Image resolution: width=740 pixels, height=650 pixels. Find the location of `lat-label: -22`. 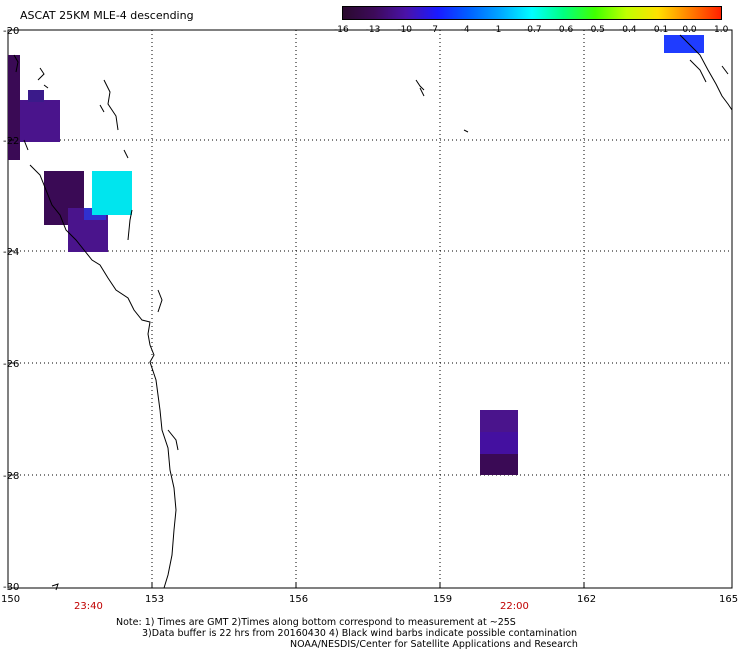

lat-label: -22 is located at coordinates (11, 141).